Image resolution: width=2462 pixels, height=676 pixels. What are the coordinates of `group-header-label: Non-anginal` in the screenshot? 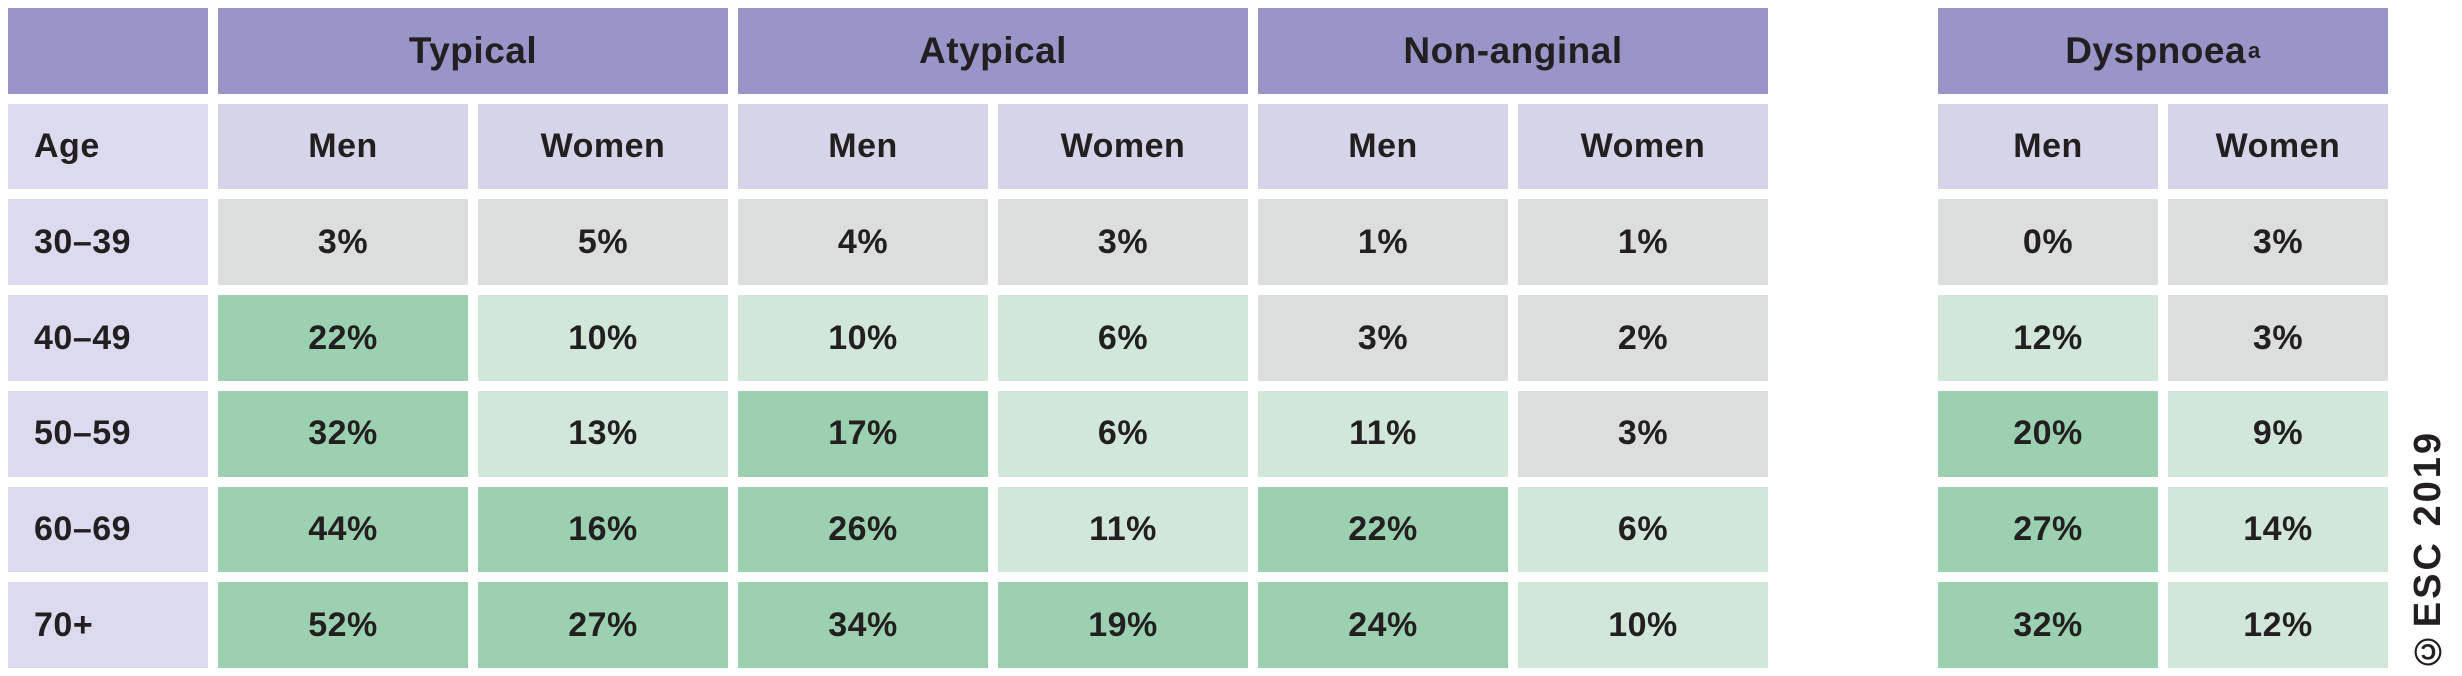 It's located at (1513, 50).